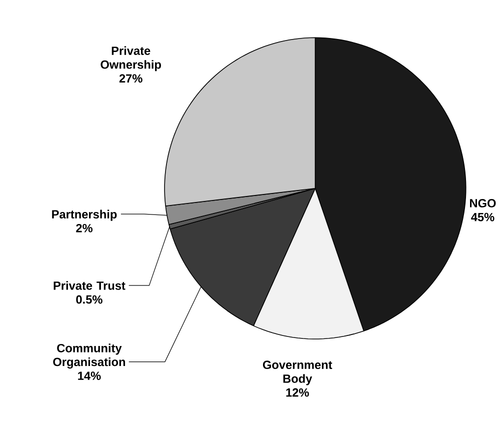 The height and width of the screenshot is (423, 502). I want to click on slice-label: Partnership, so click(84, 215).